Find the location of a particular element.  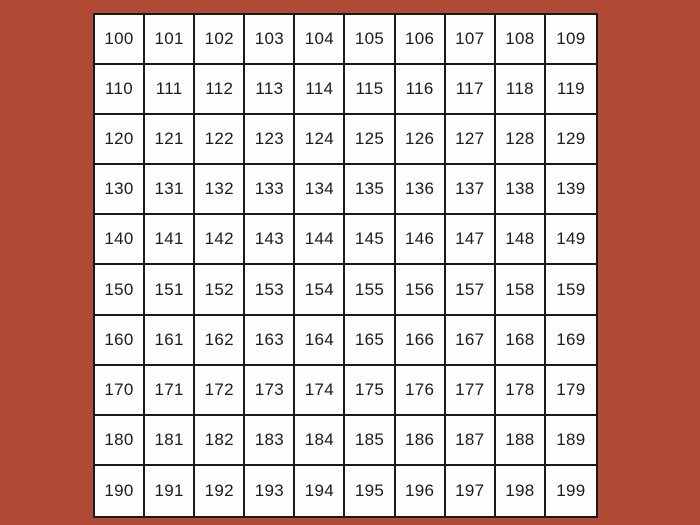

grid-cell: 135 is located at coordinates (370, 190).